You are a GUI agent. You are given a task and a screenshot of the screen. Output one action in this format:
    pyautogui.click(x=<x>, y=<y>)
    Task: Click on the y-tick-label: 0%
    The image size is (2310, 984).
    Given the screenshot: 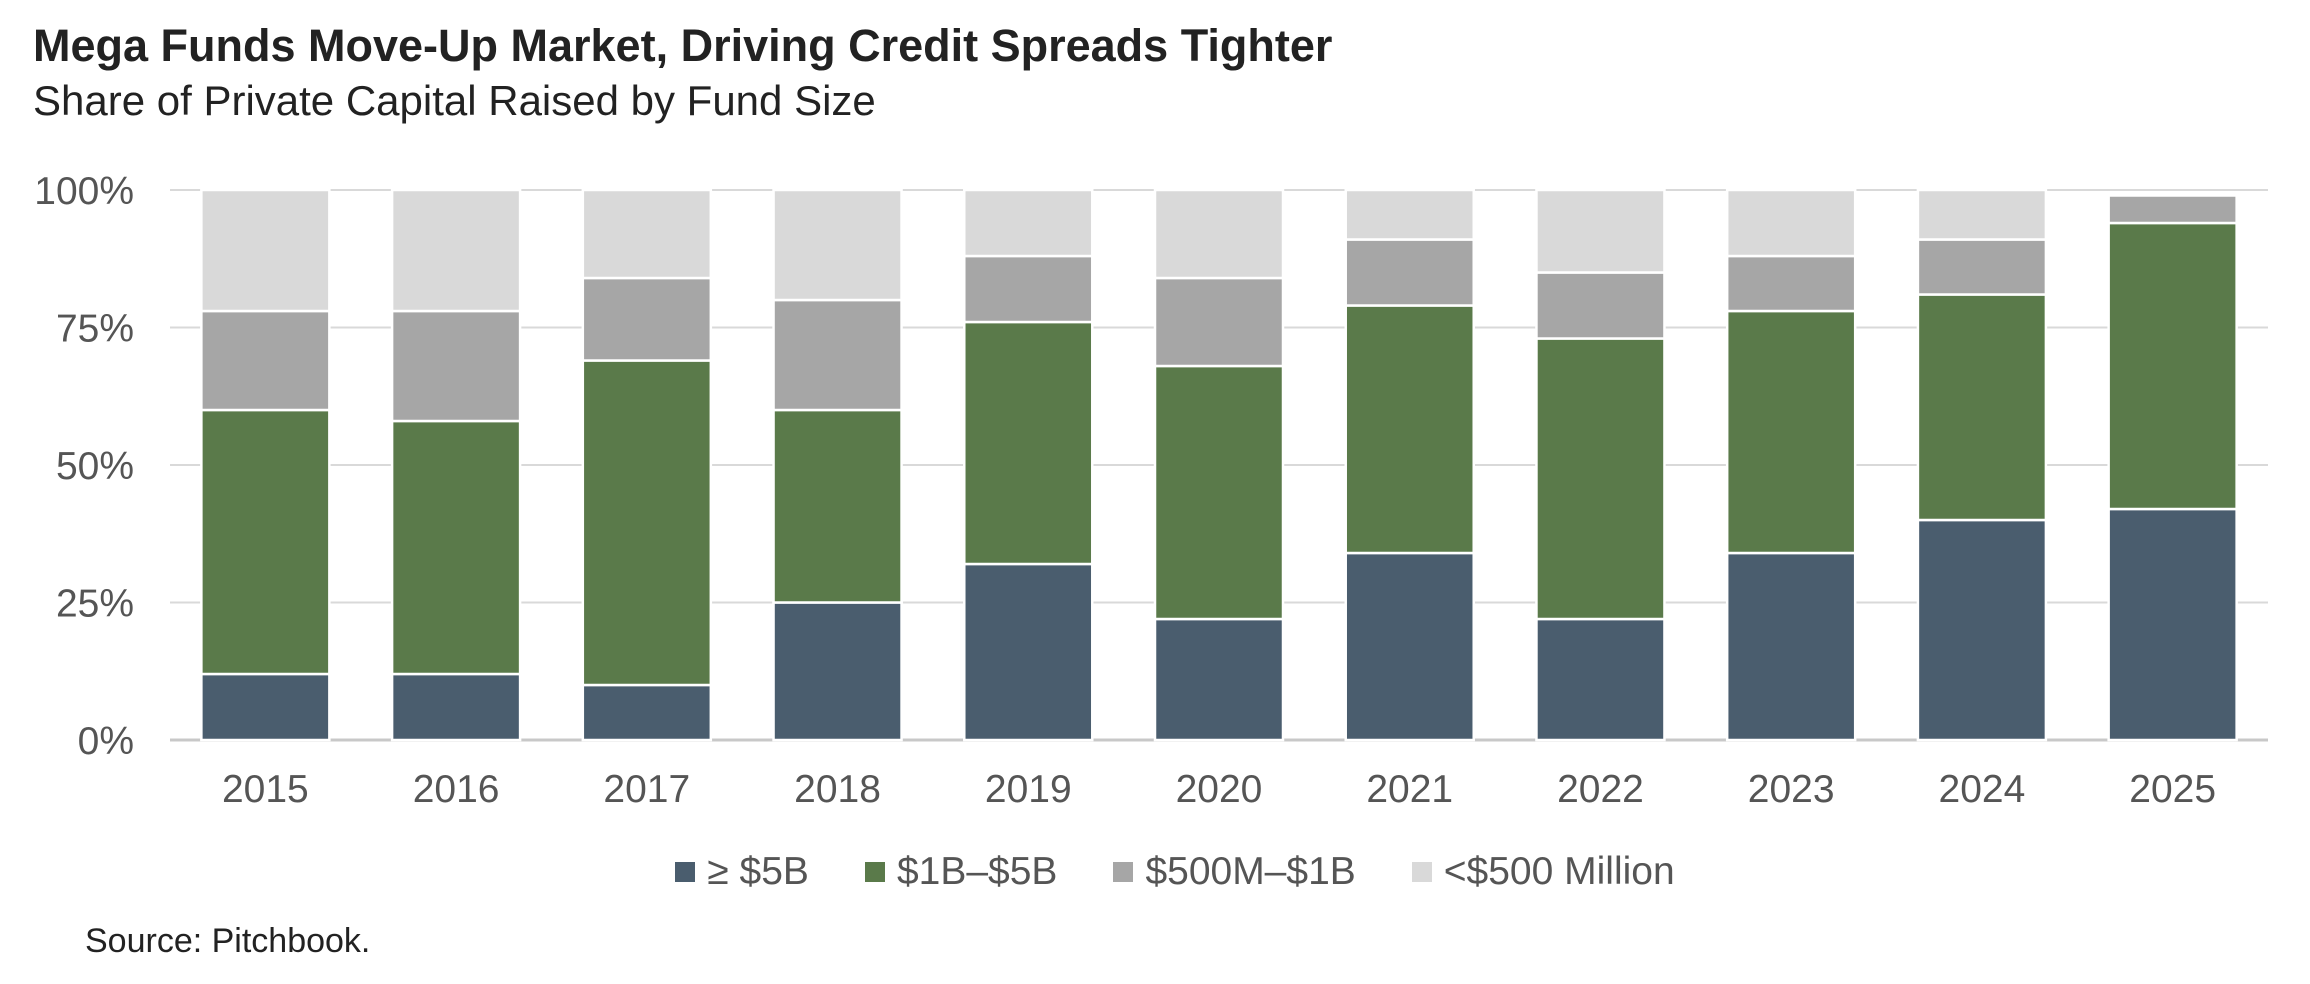 What is the action you would take?
    pyautogui.click(x=106, y=741)
    